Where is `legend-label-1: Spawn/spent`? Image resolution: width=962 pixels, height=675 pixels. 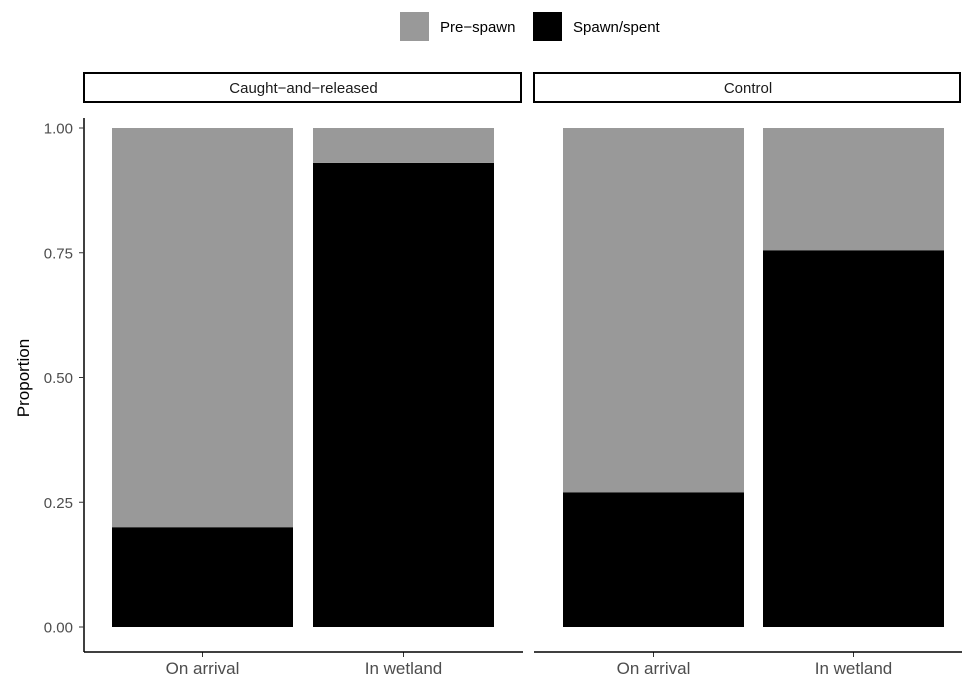 legend-label-1: Spawn/spent is located at coordinates (617, 27).